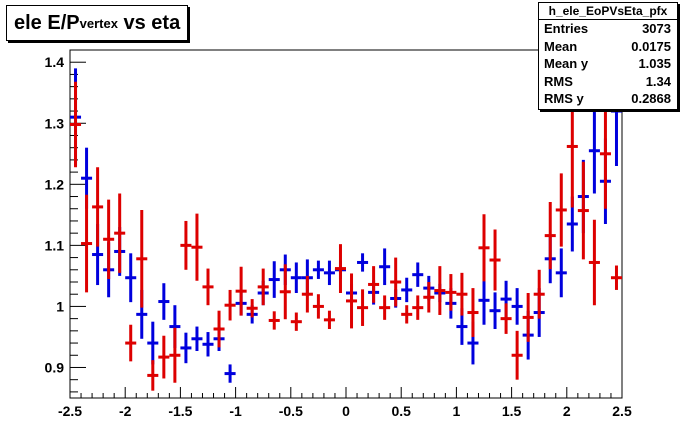 The height and width of the screenshot is (444, 692). I want to click on stats-label: RMS, so click(558, 81).